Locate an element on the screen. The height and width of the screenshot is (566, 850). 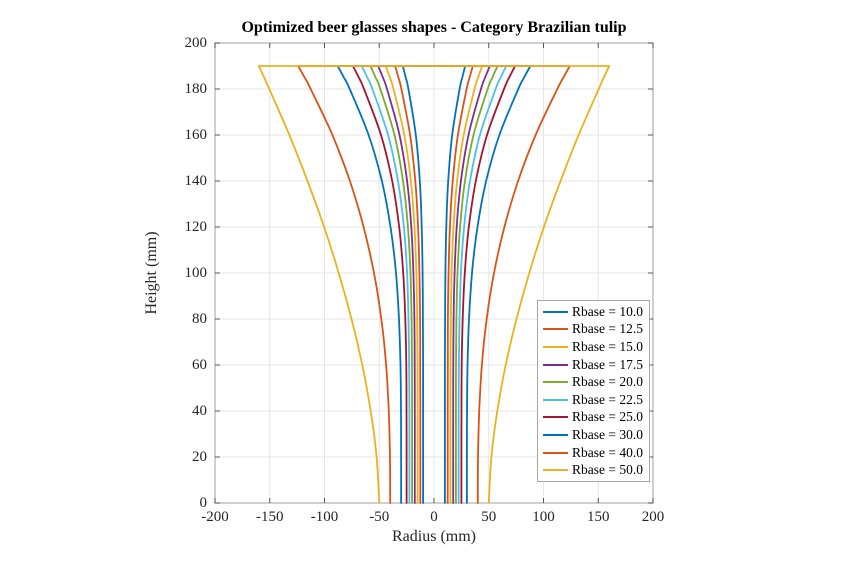
legend-item: Rbase = 10.0 is located at coordinates (593, 312).